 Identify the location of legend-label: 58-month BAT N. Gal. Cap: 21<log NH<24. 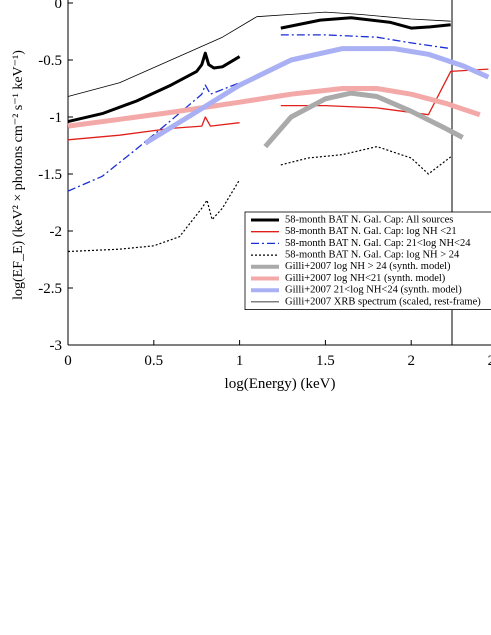
(378, 243).